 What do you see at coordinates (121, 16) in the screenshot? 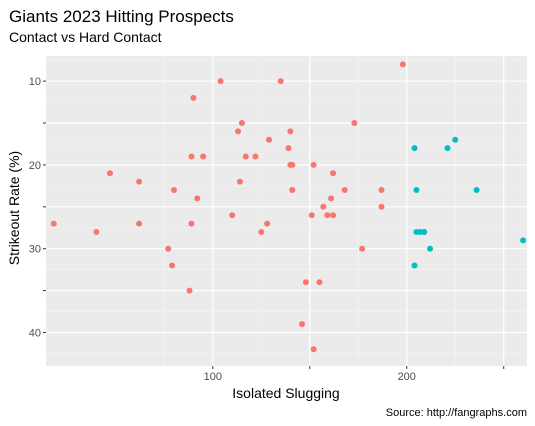
I see `chart-title: Giants 2023 Hitting Prospects` at bounding box center [121, 16].